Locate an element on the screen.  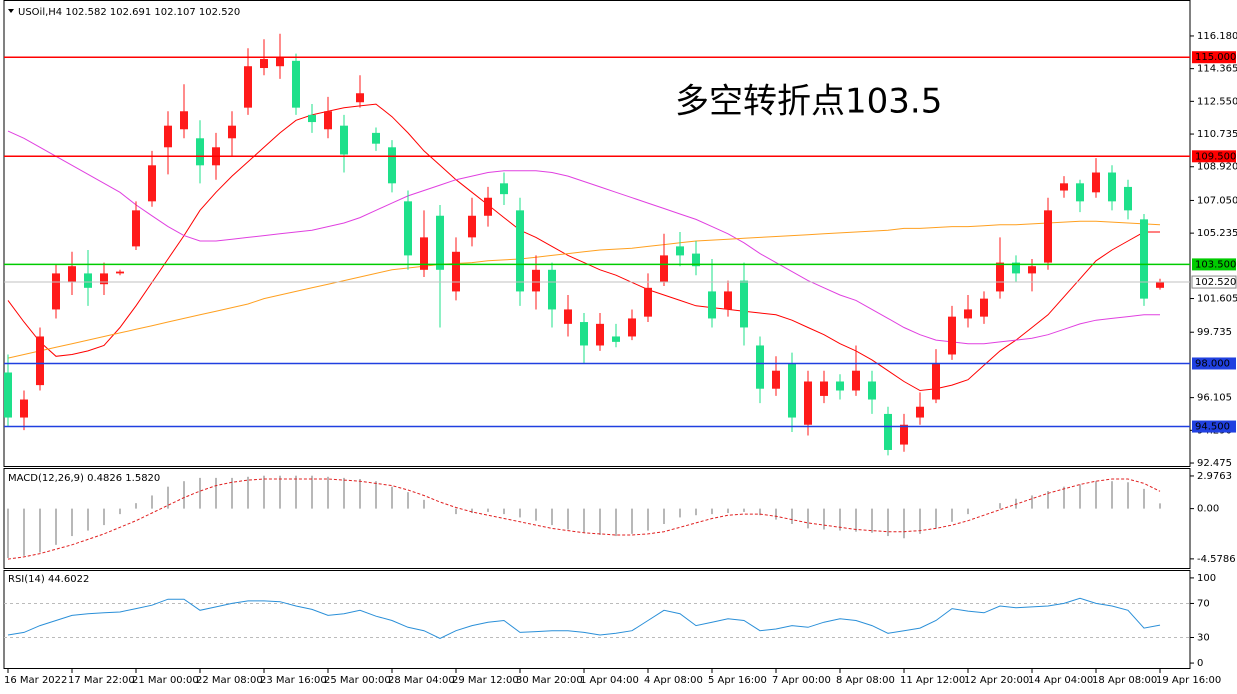
y-tick-label: -4.5786 is located at coordinates (1216, 559).